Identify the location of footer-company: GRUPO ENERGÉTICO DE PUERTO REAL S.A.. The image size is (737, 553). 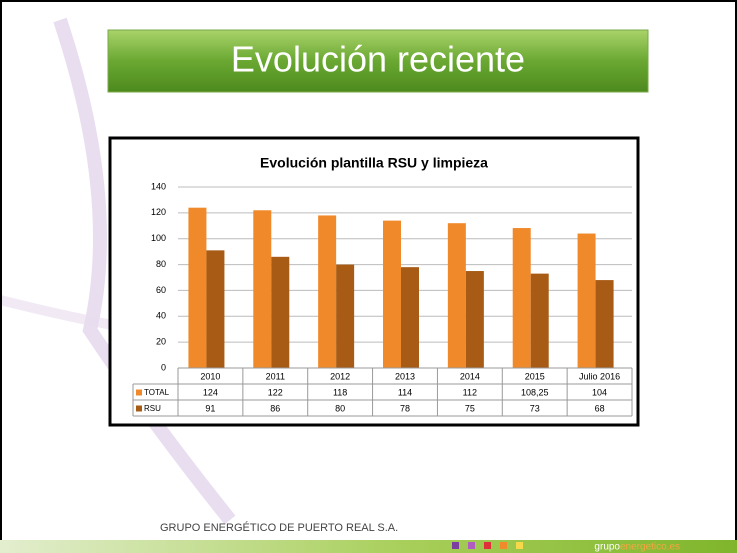
(279, 527).